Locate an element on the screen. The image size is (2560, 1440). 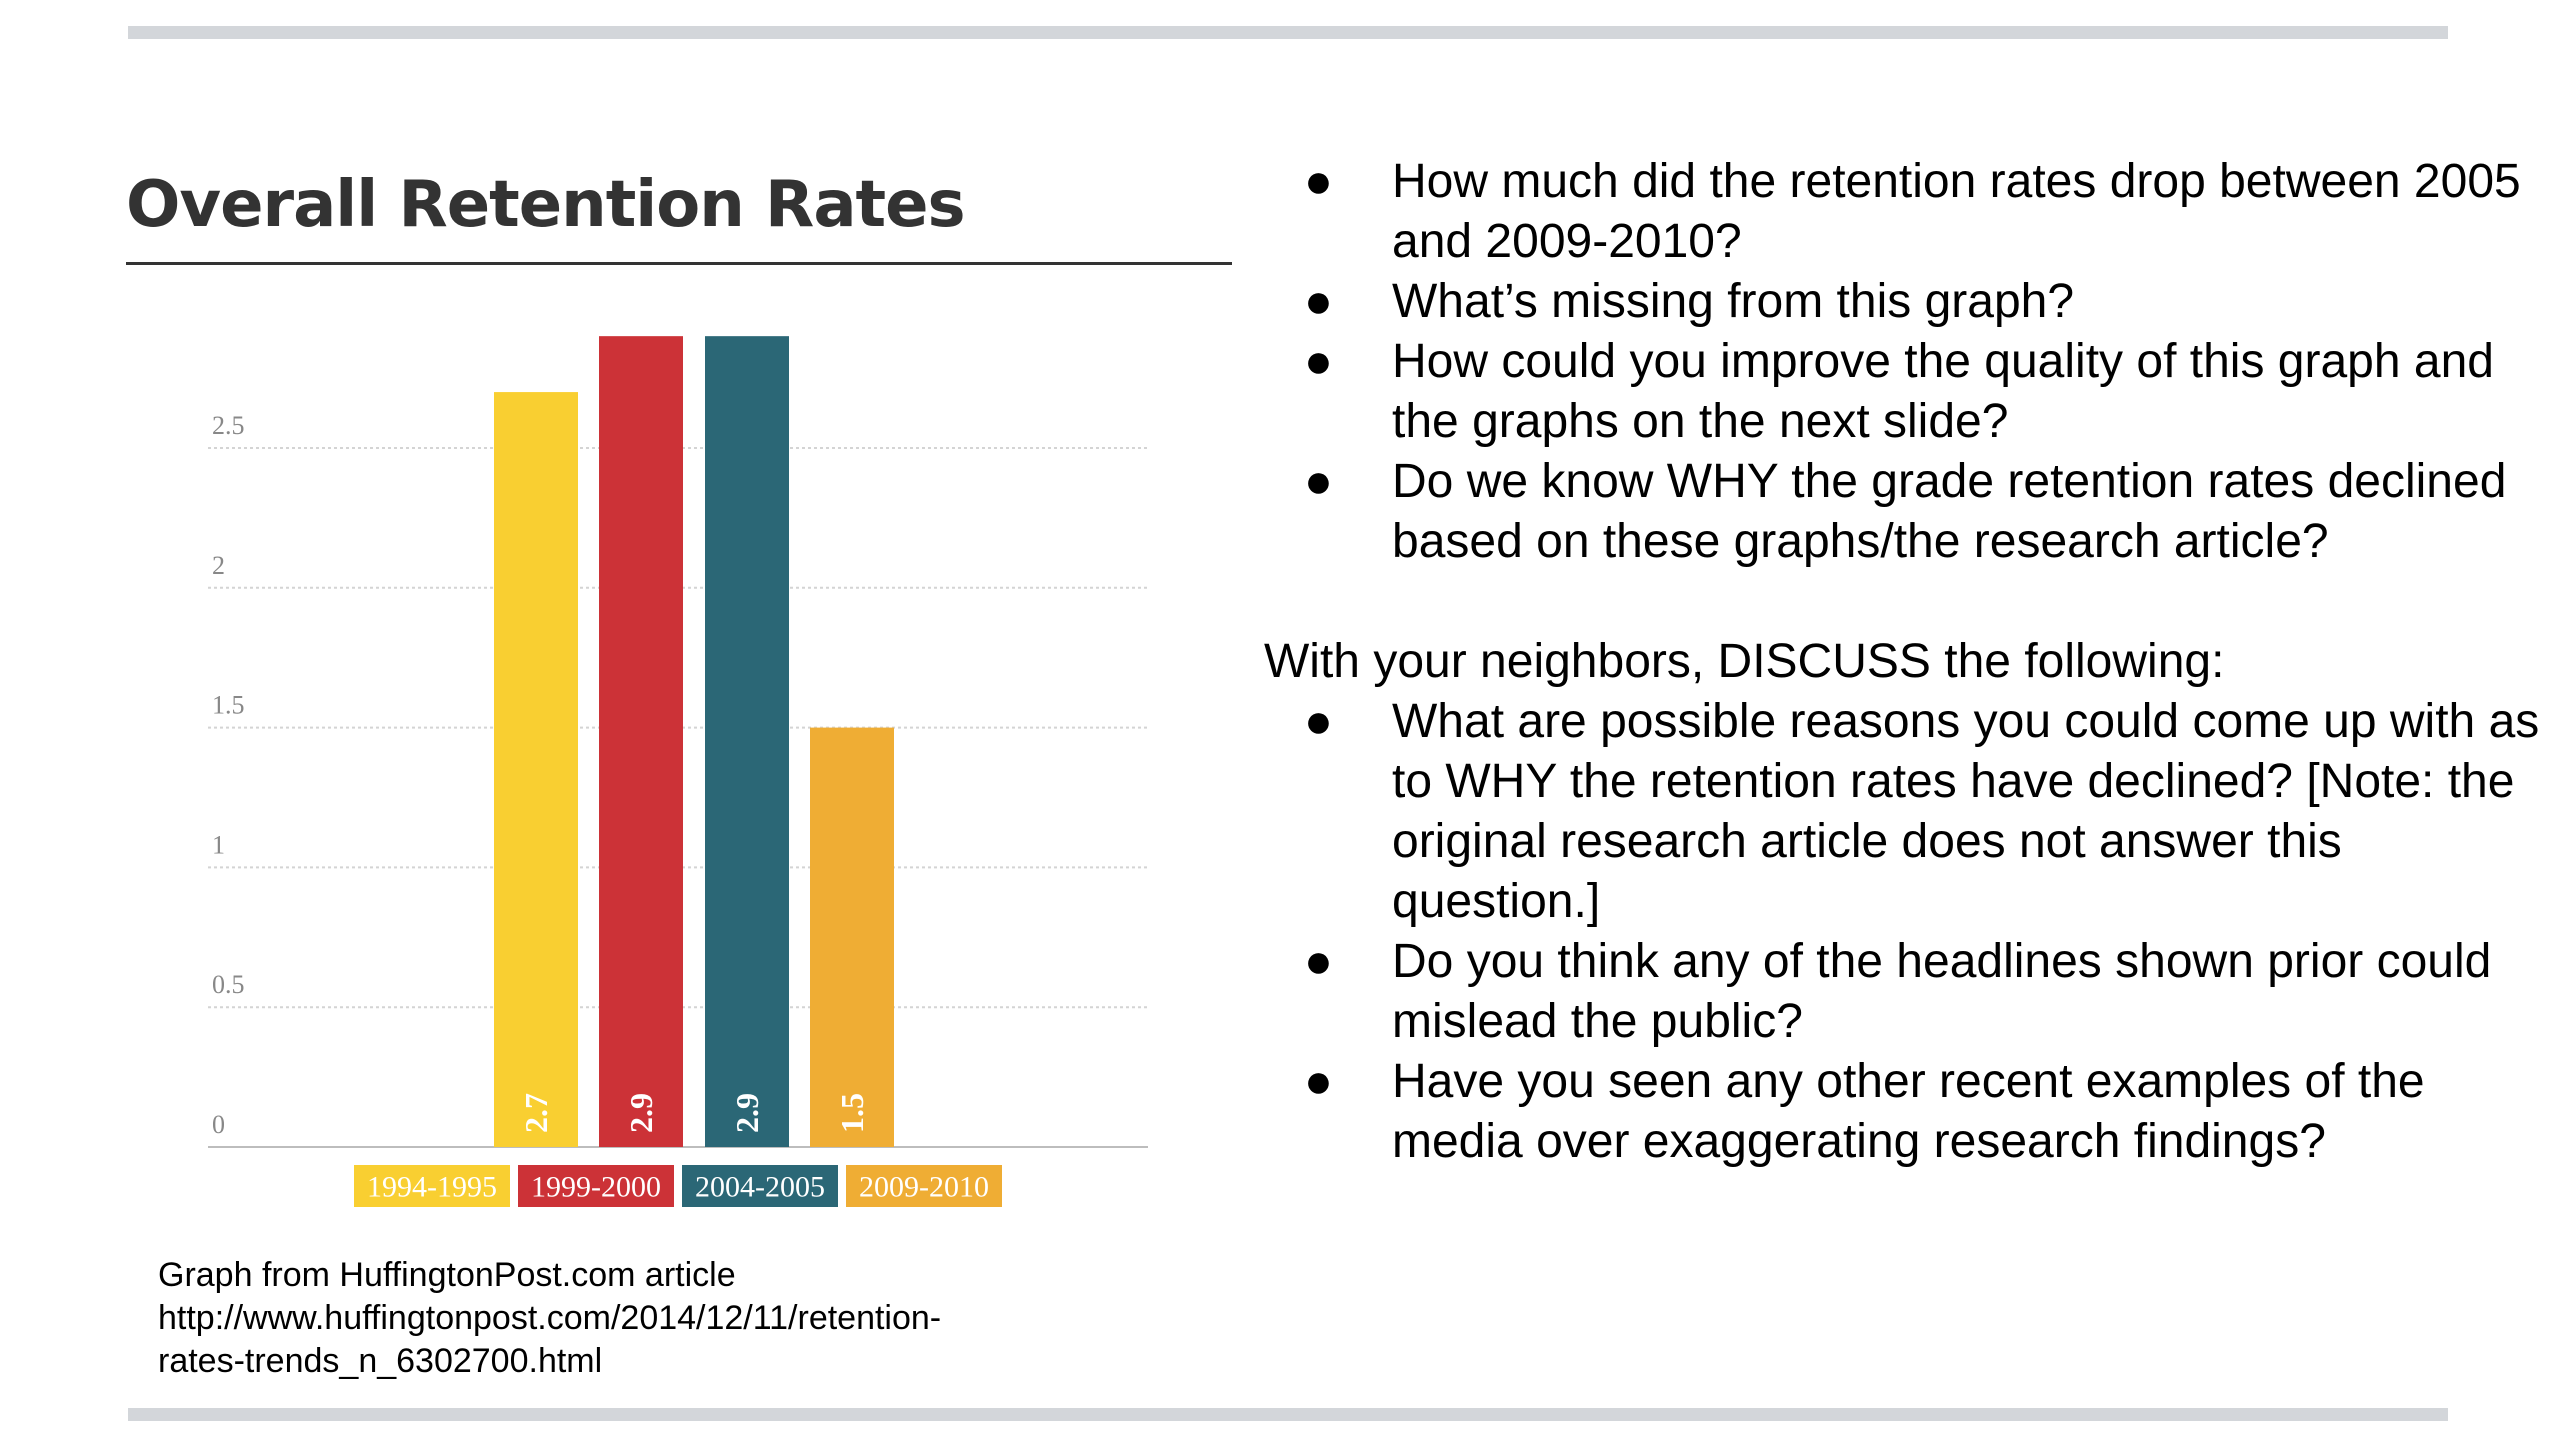
bar-value-labels: 2.7 2.9 2.9 1.5 is located at coordinates (694, 1113).